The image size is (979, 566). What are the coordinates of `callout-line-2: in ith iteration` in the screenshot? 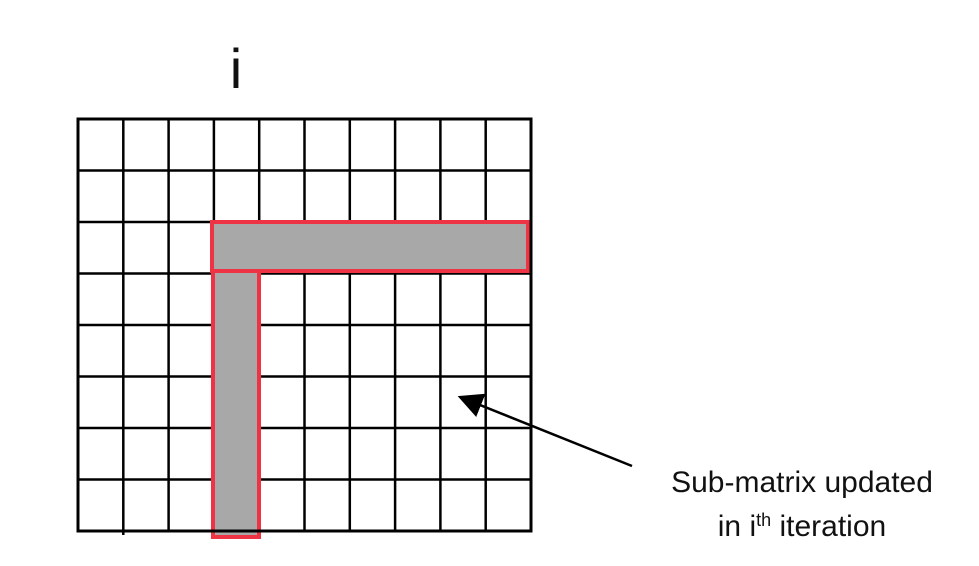 It's located at (802, 526).